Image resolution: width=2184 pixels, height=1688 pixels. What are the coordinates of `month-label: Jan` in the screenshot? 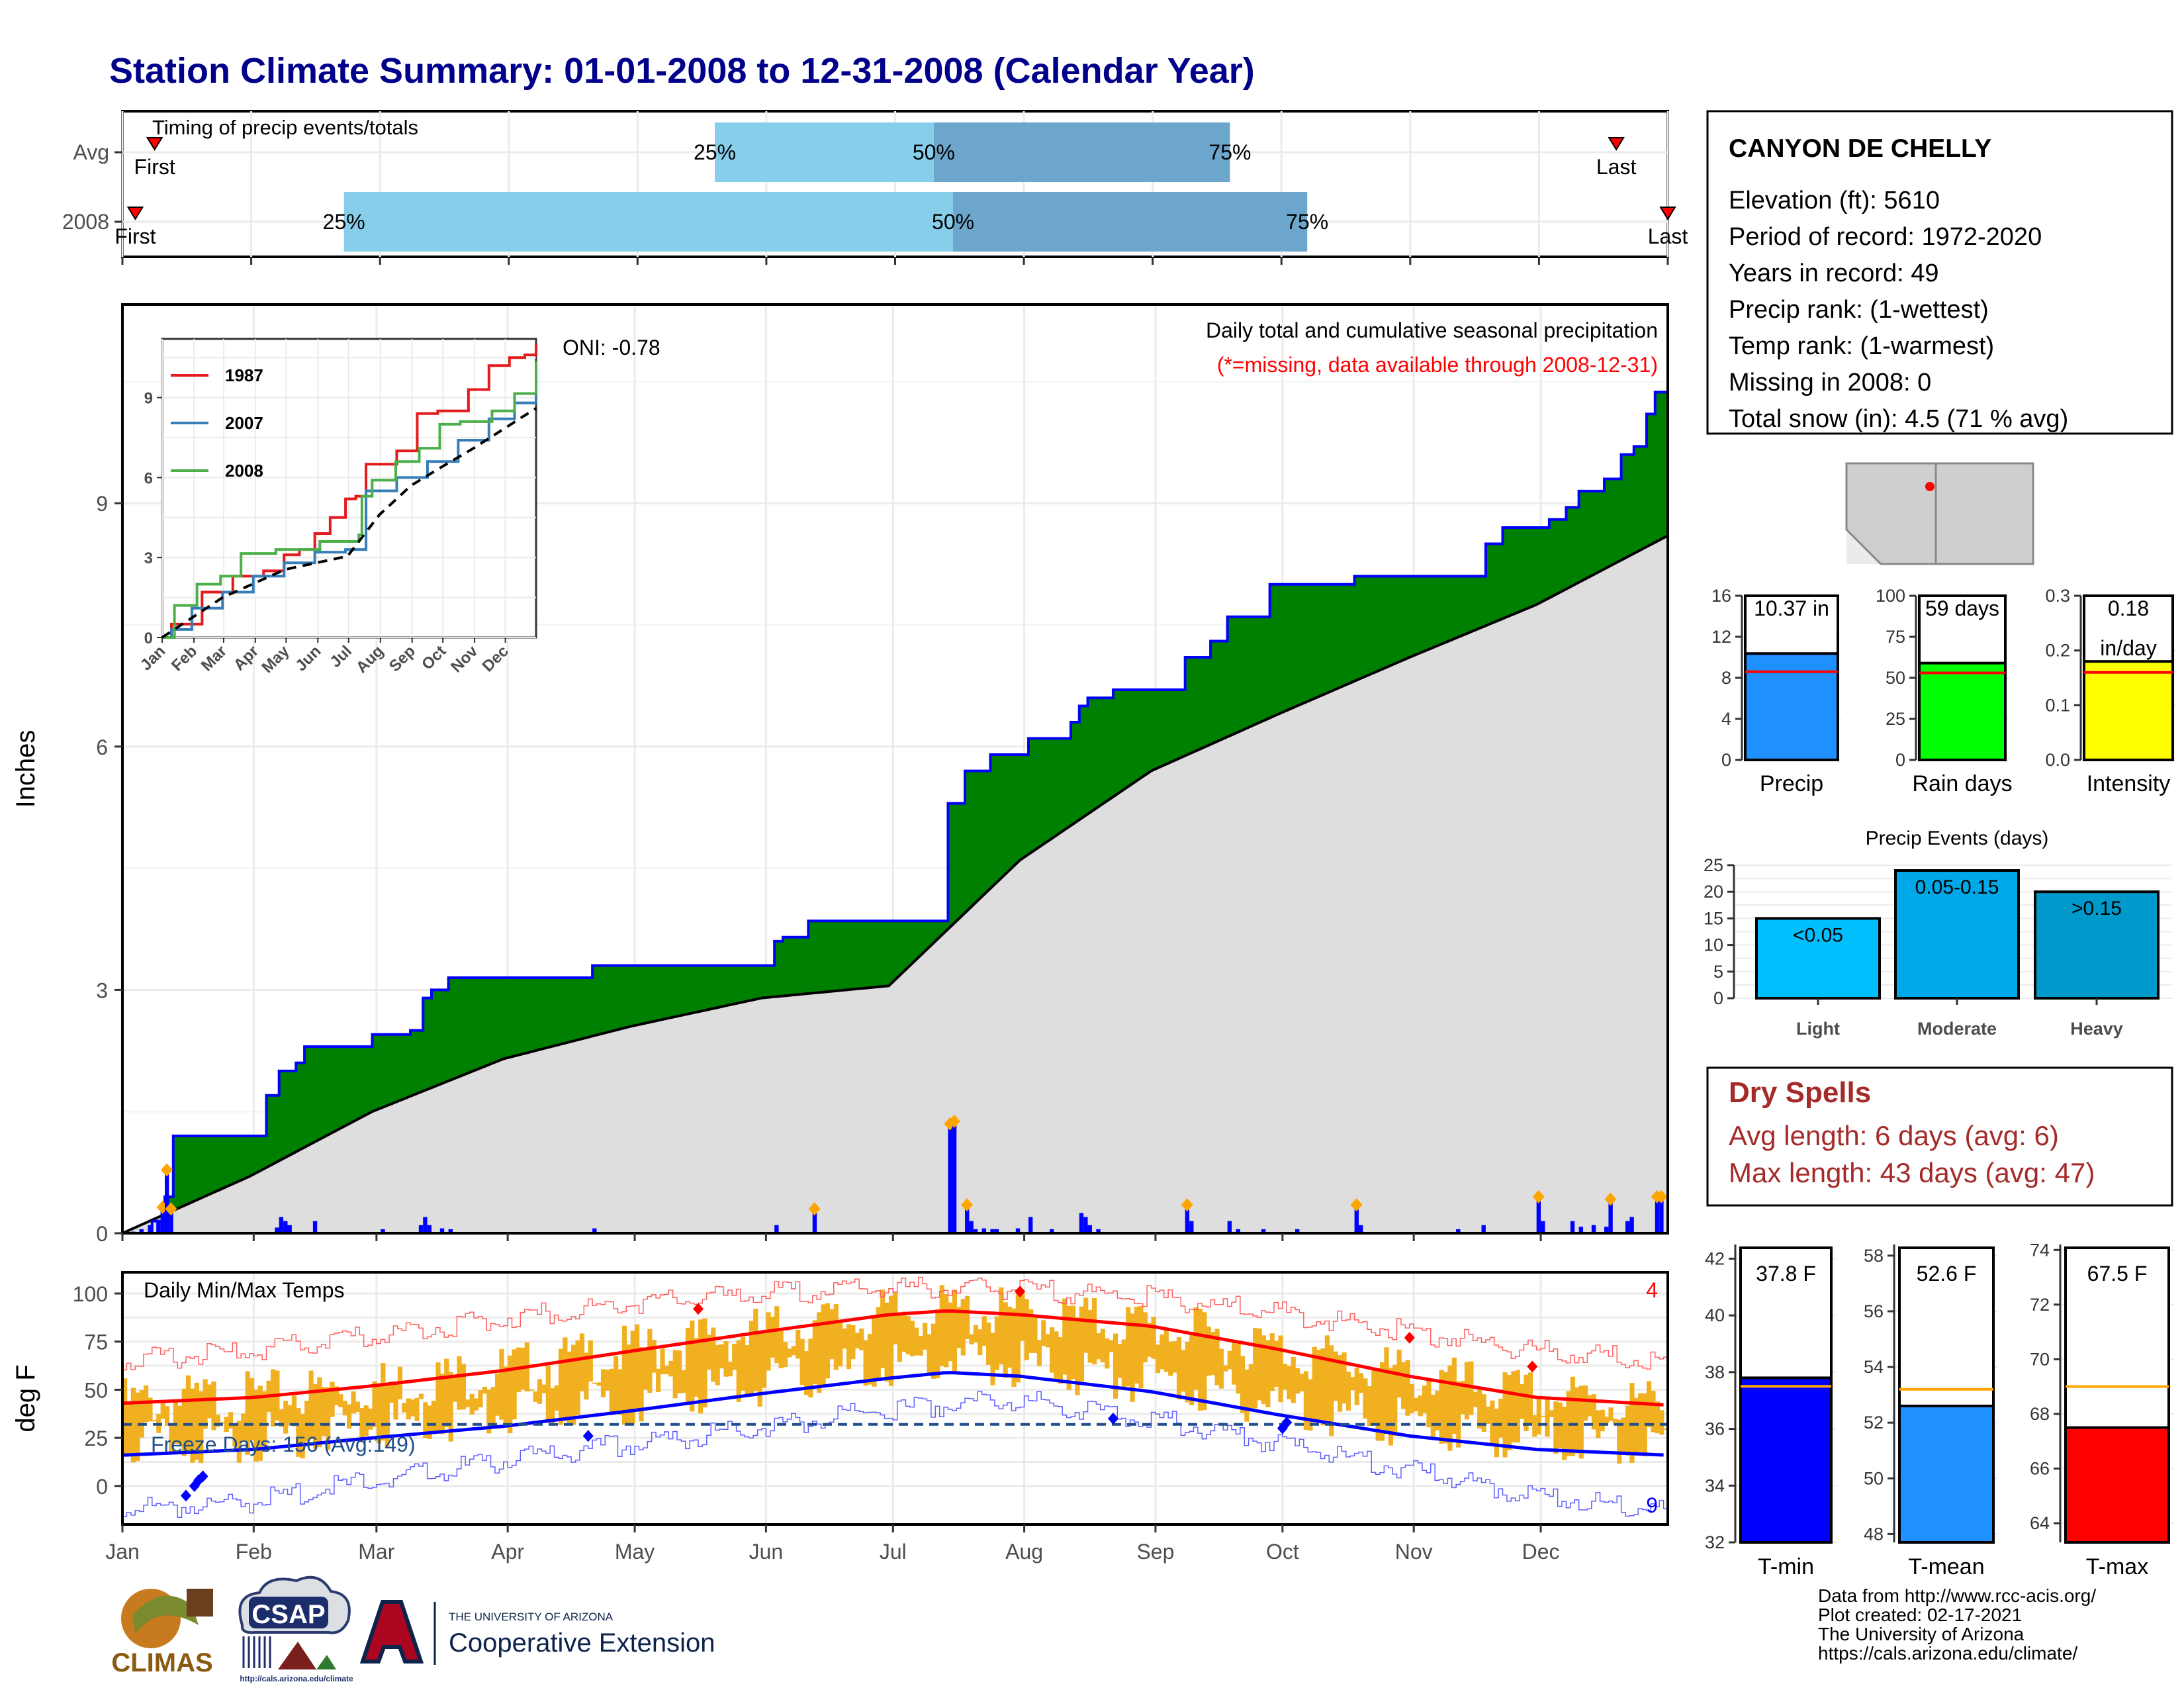 It's located at (122, 1552).